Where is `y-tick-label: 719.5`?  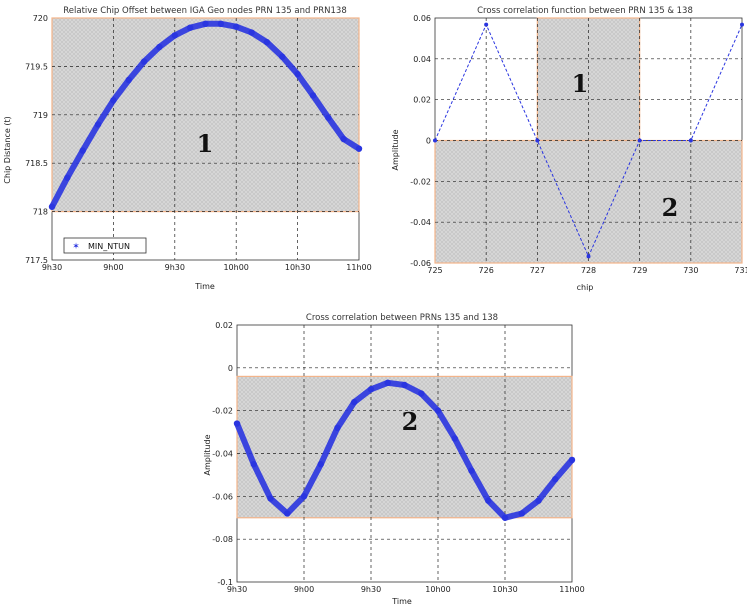 y-tick-label: 719.5 is located at coordinates (36, 66).